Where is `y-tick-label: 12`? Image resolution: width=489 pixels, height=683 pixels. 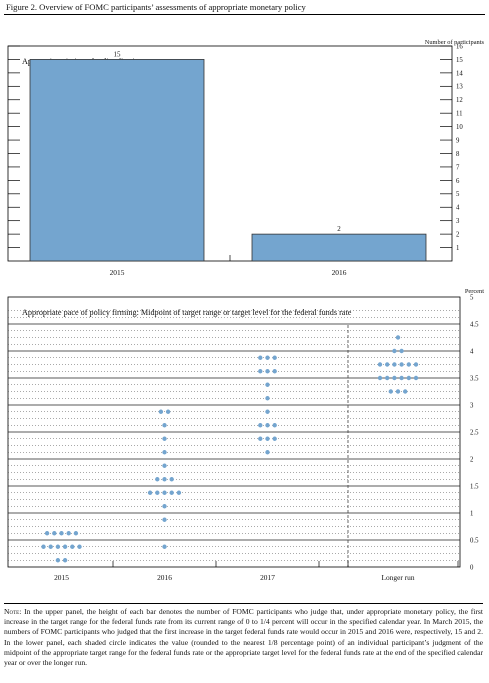 y-tick-label: 12 is located at coordinates (459, 100).